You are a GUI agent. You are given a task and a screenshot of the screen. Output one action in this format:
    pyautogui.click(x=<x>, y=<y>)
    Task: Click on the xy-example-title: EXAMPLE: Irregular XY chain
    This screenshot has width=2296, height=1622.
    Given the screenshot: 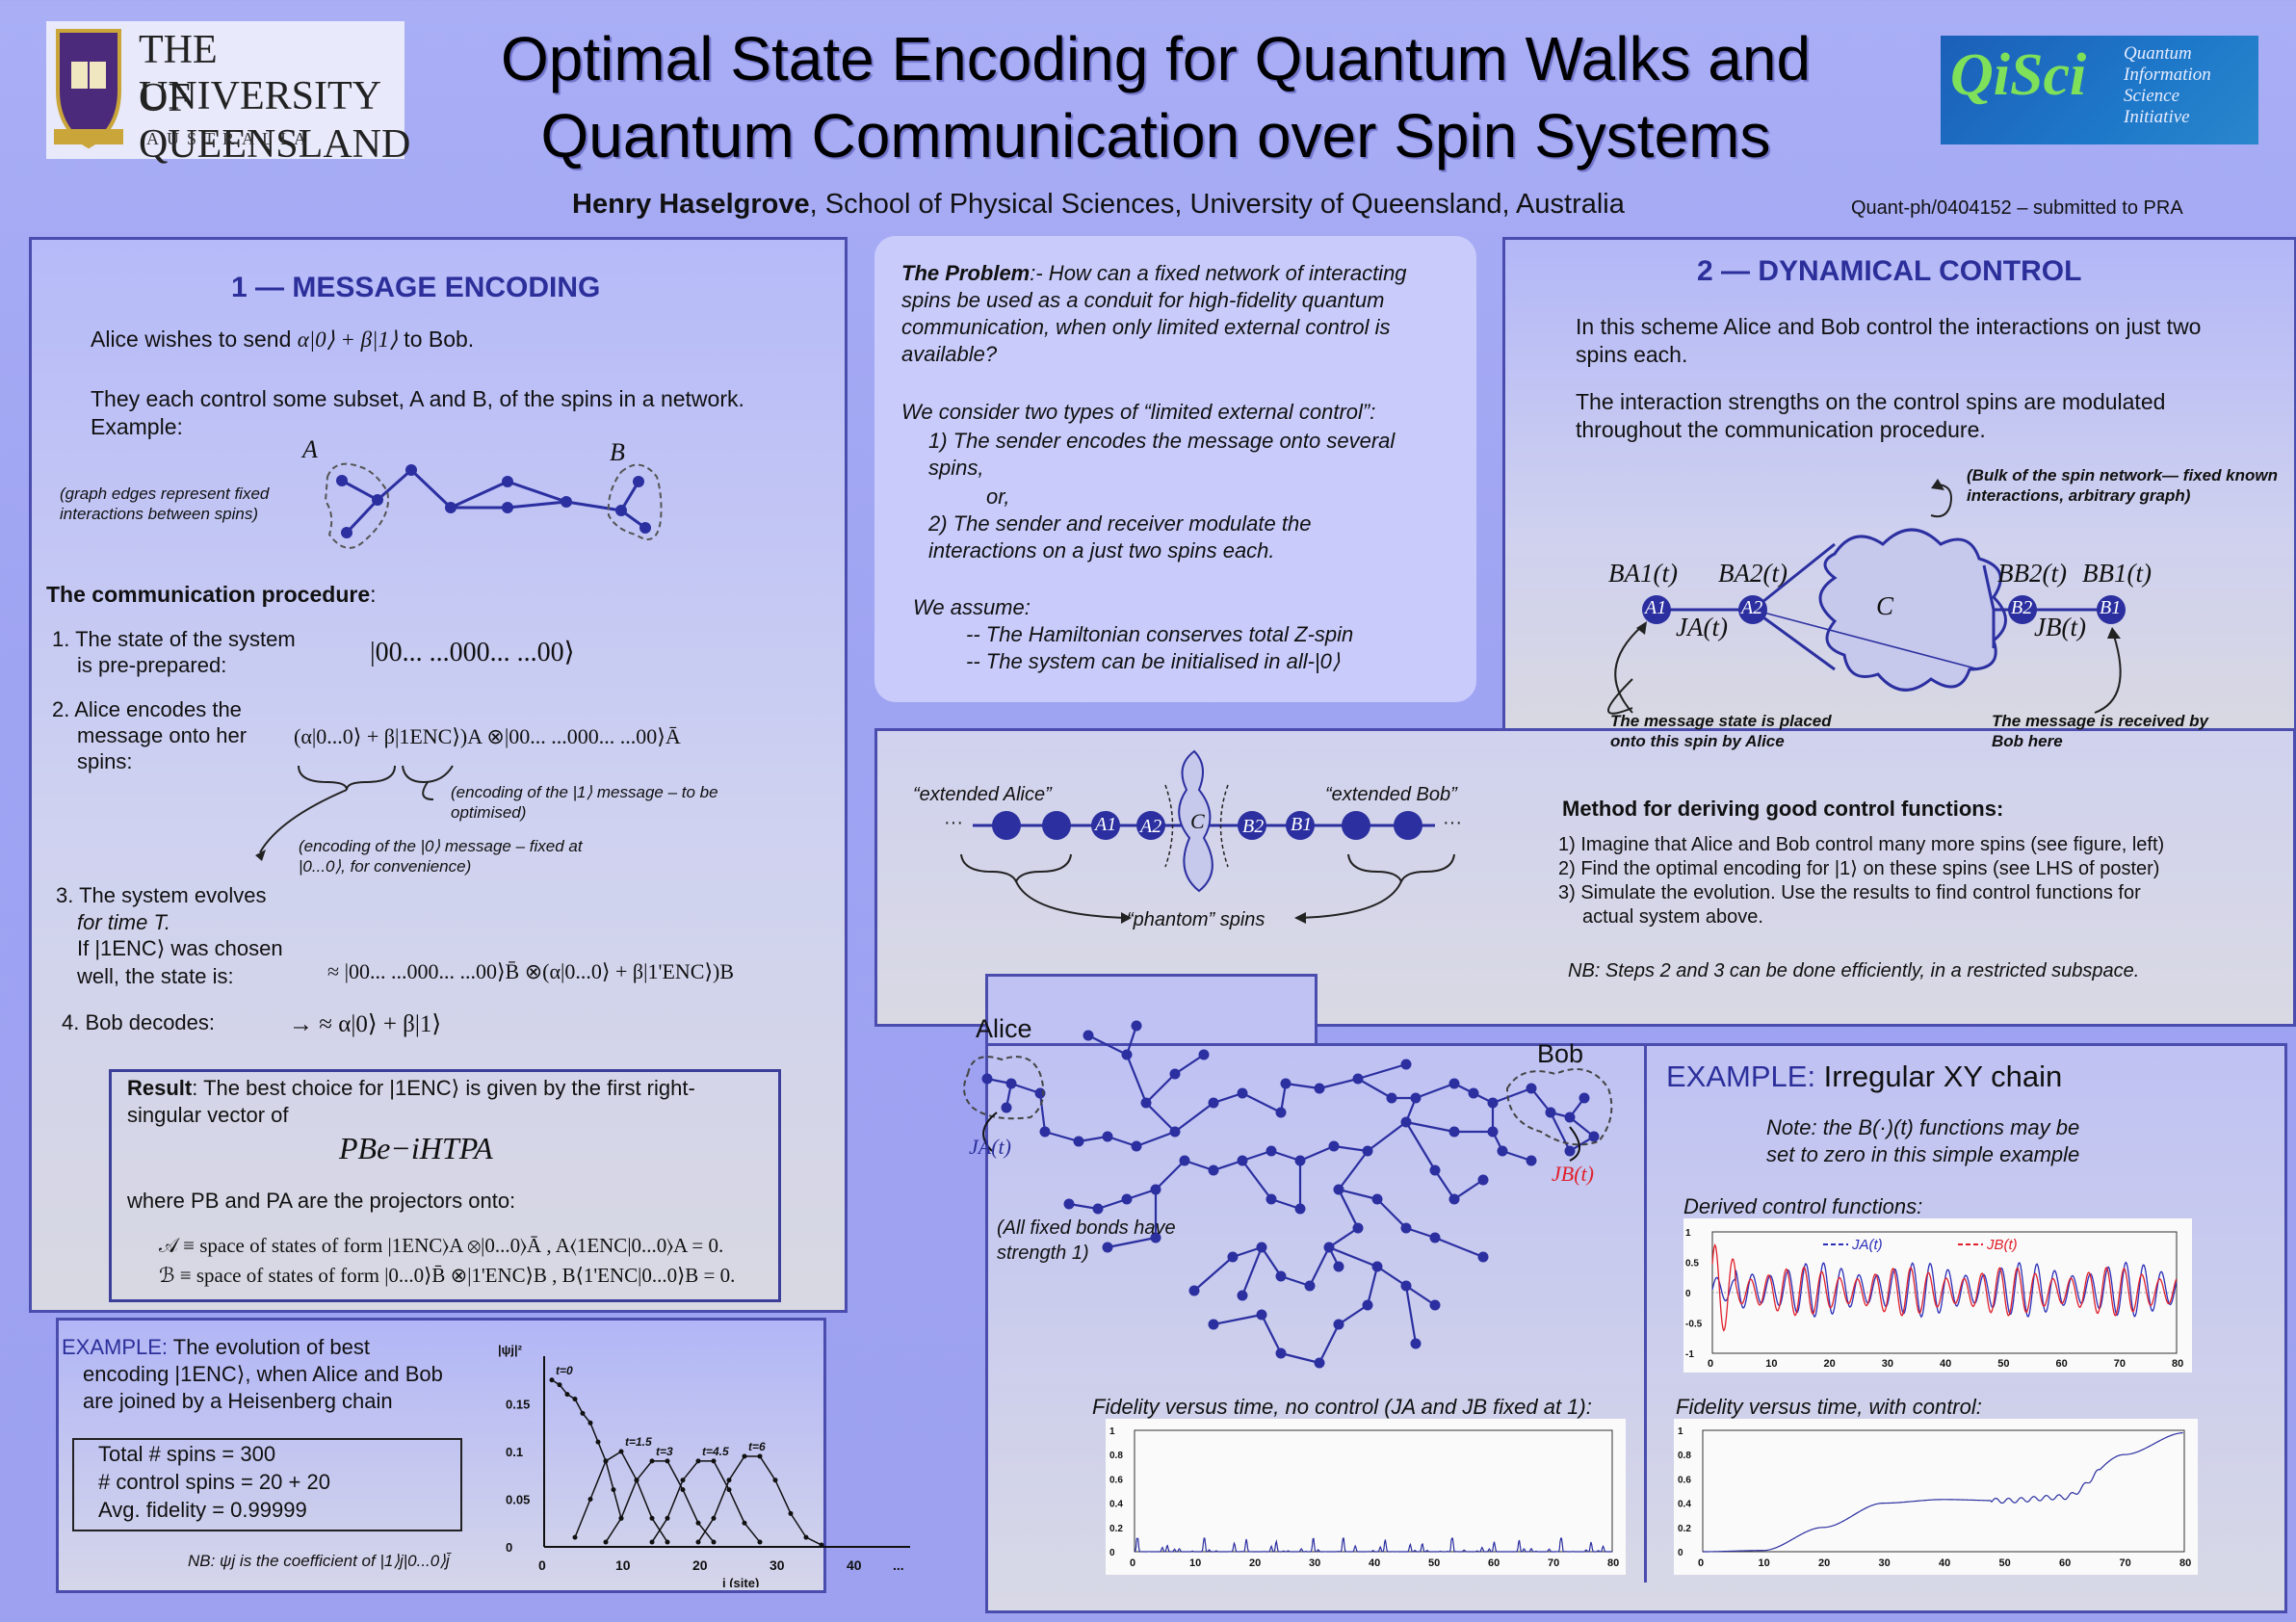 What is the action you would take?
    pyautogui.click(x=1864, y=1076)
    